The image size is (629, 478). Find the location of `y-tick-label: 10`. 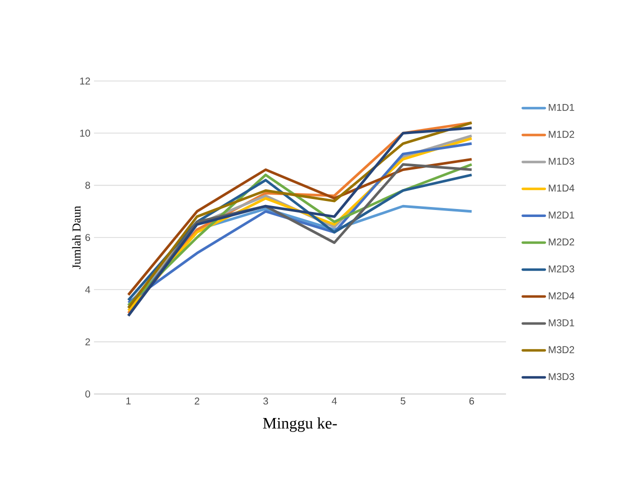

y-tick-label: 10 is located at coordinates (85, 133).